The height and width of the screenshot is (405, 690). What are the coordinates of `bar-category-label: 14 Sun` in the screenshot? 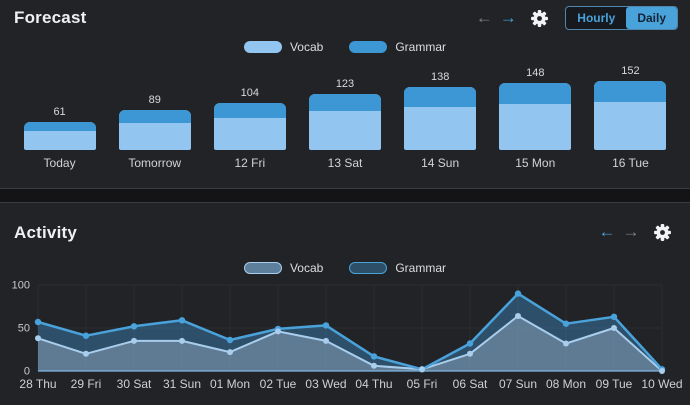 It's located at (440, 163).